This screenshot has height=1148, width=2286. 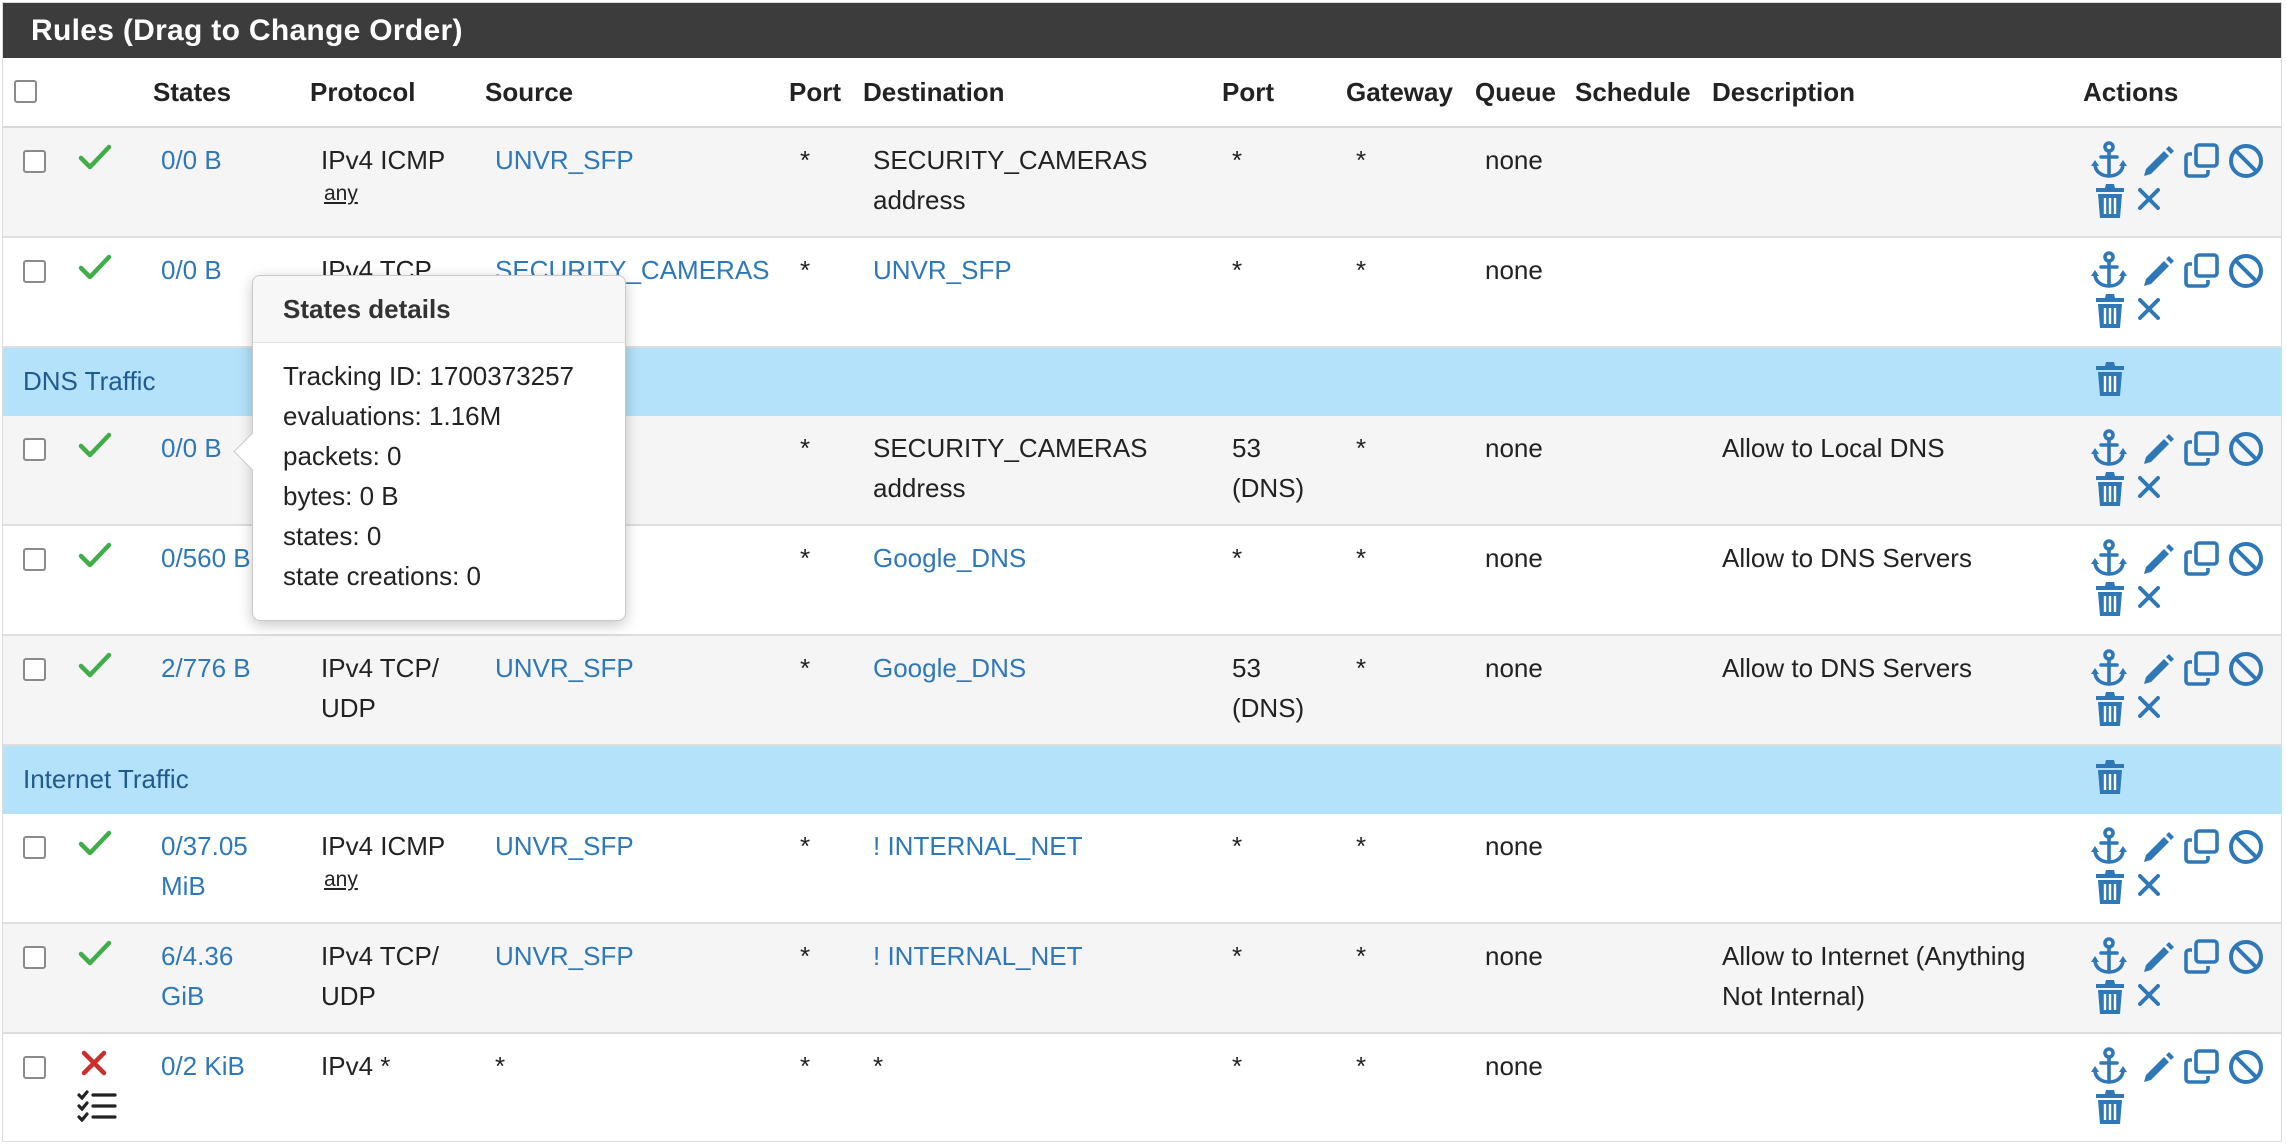 What do you see at coordinates (97, 1106) in the screenshot?
I see `checklist-icon` at bounding box center [97, 1106].